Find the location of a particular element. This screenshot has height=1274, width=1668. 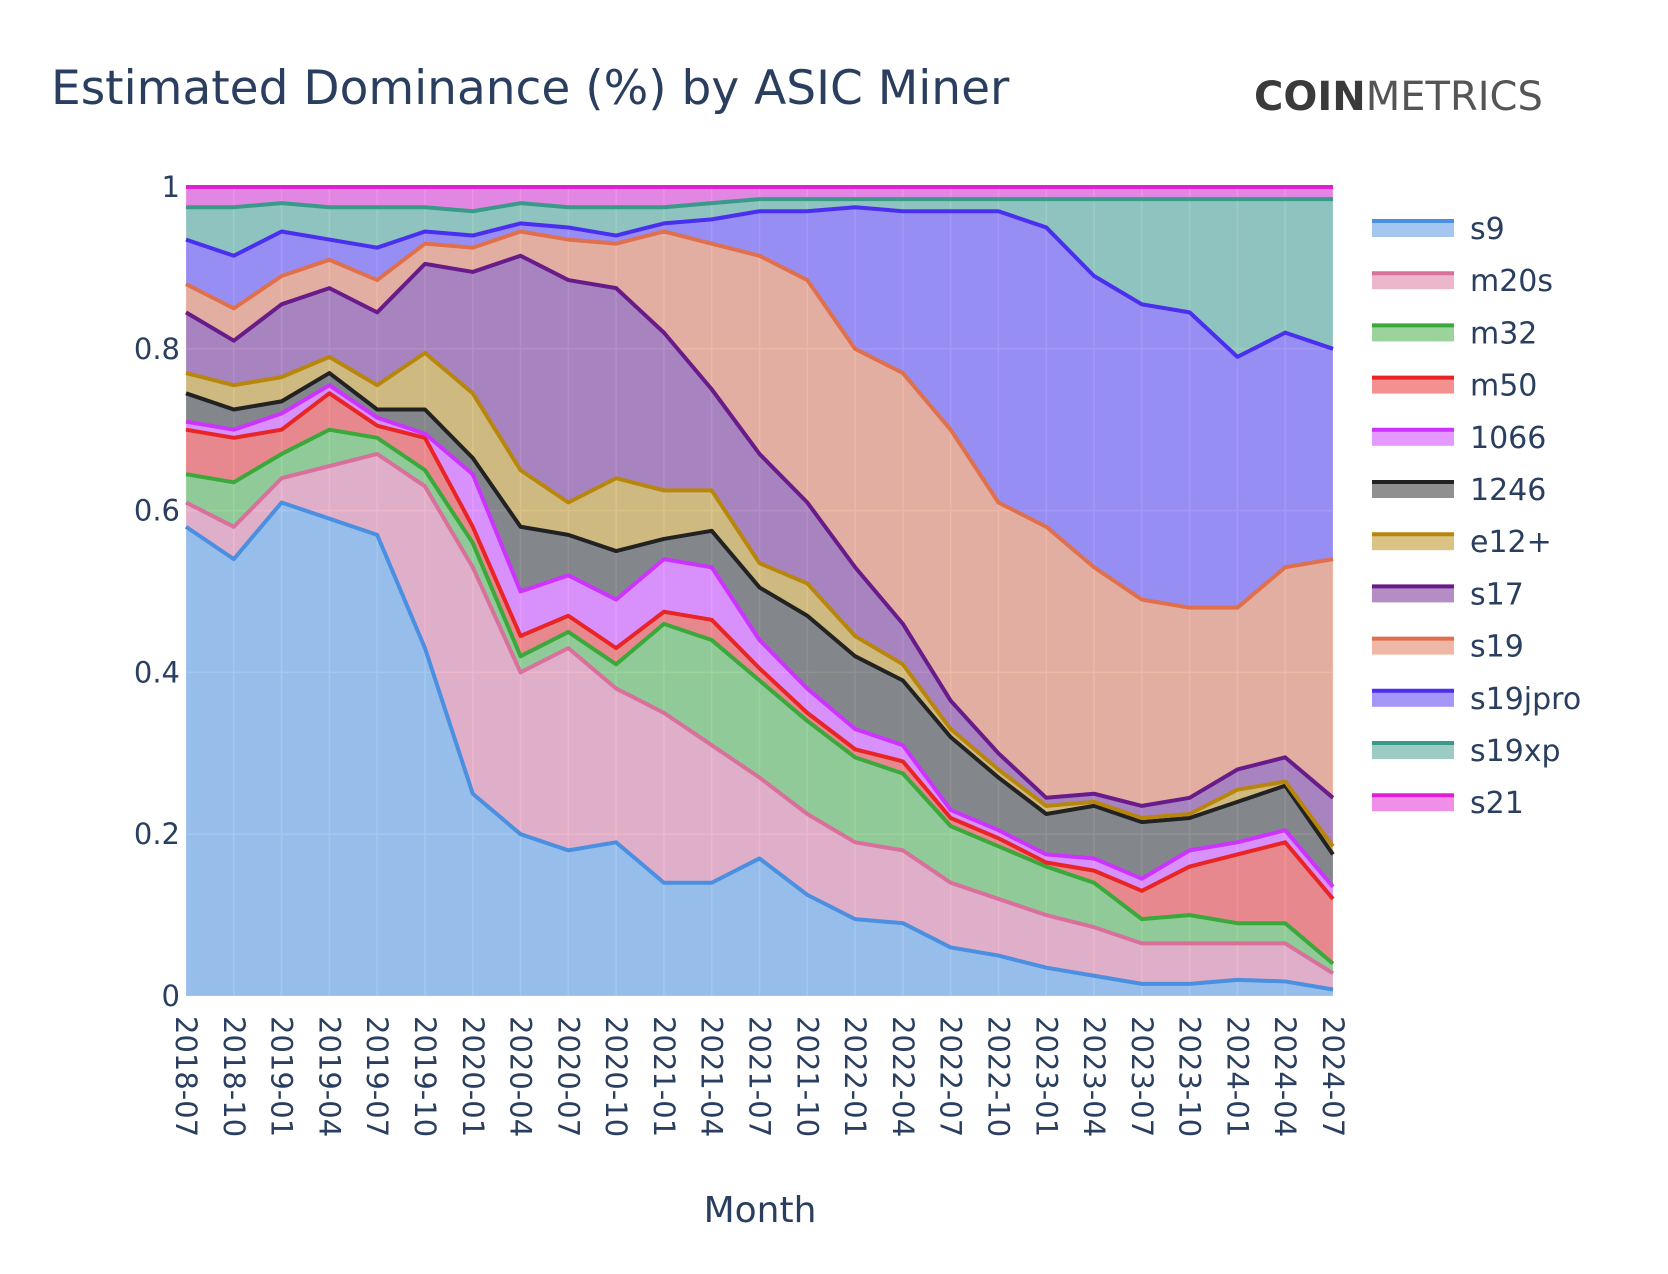

coinmetrics-logo: COINMETRICS is located at coordinates (1398, 97).